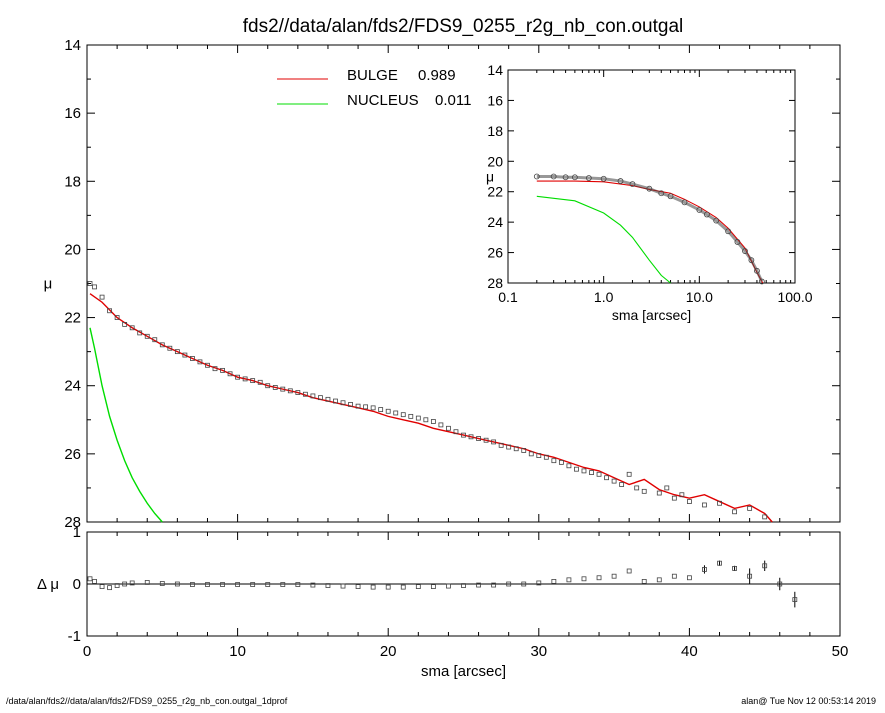 This screenshot has height=713, width=885. Describe the element at coordinates (495, 161) in the screenshot. I see `inset-y-tick-label: 20` at that location.